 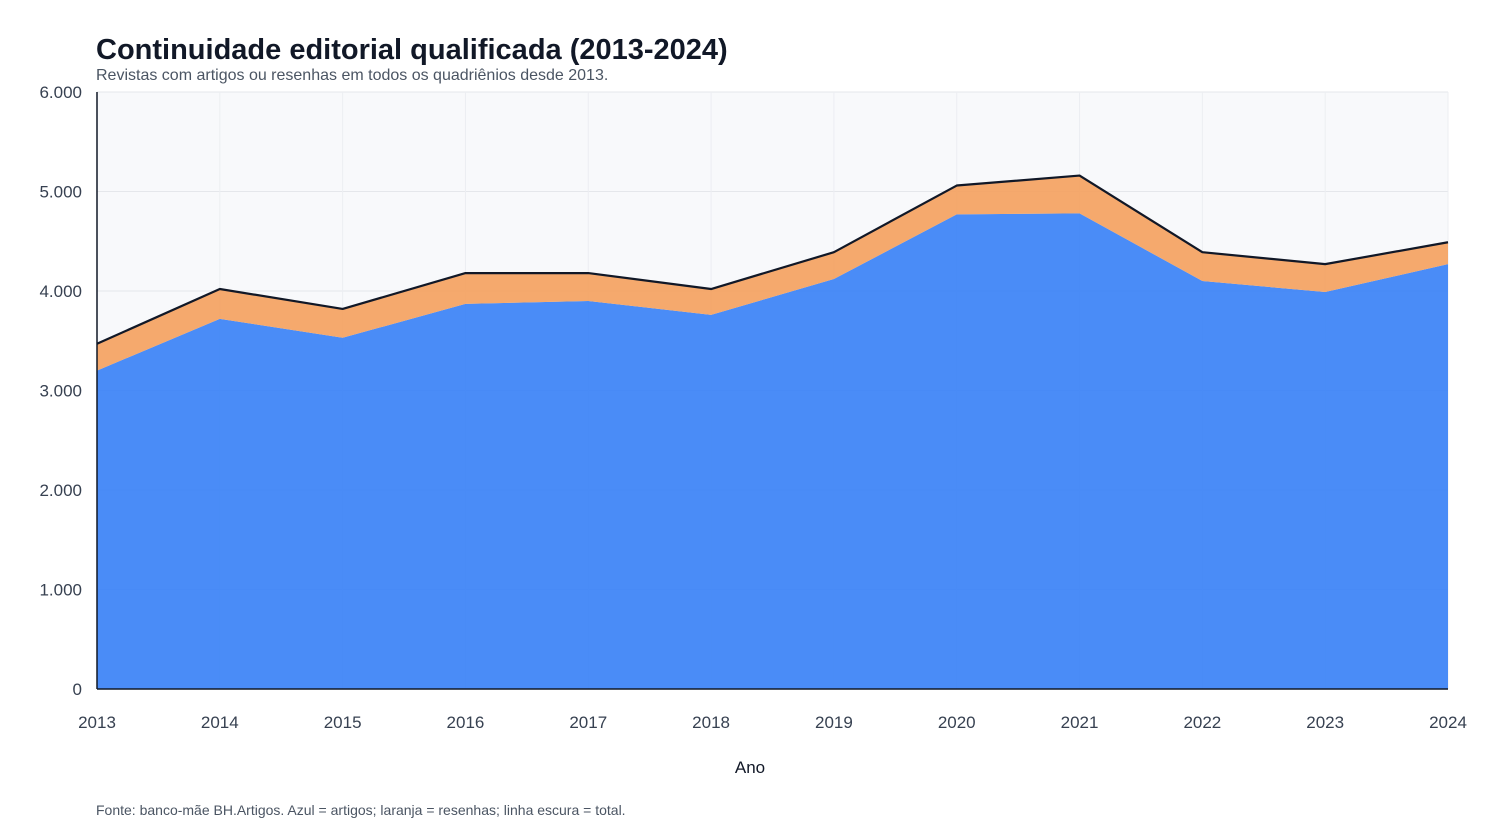 What do you see at coordinates (97, 722) in the screenshot?
I see `x-tick-label: 2013` at bounding box center [97, 722].